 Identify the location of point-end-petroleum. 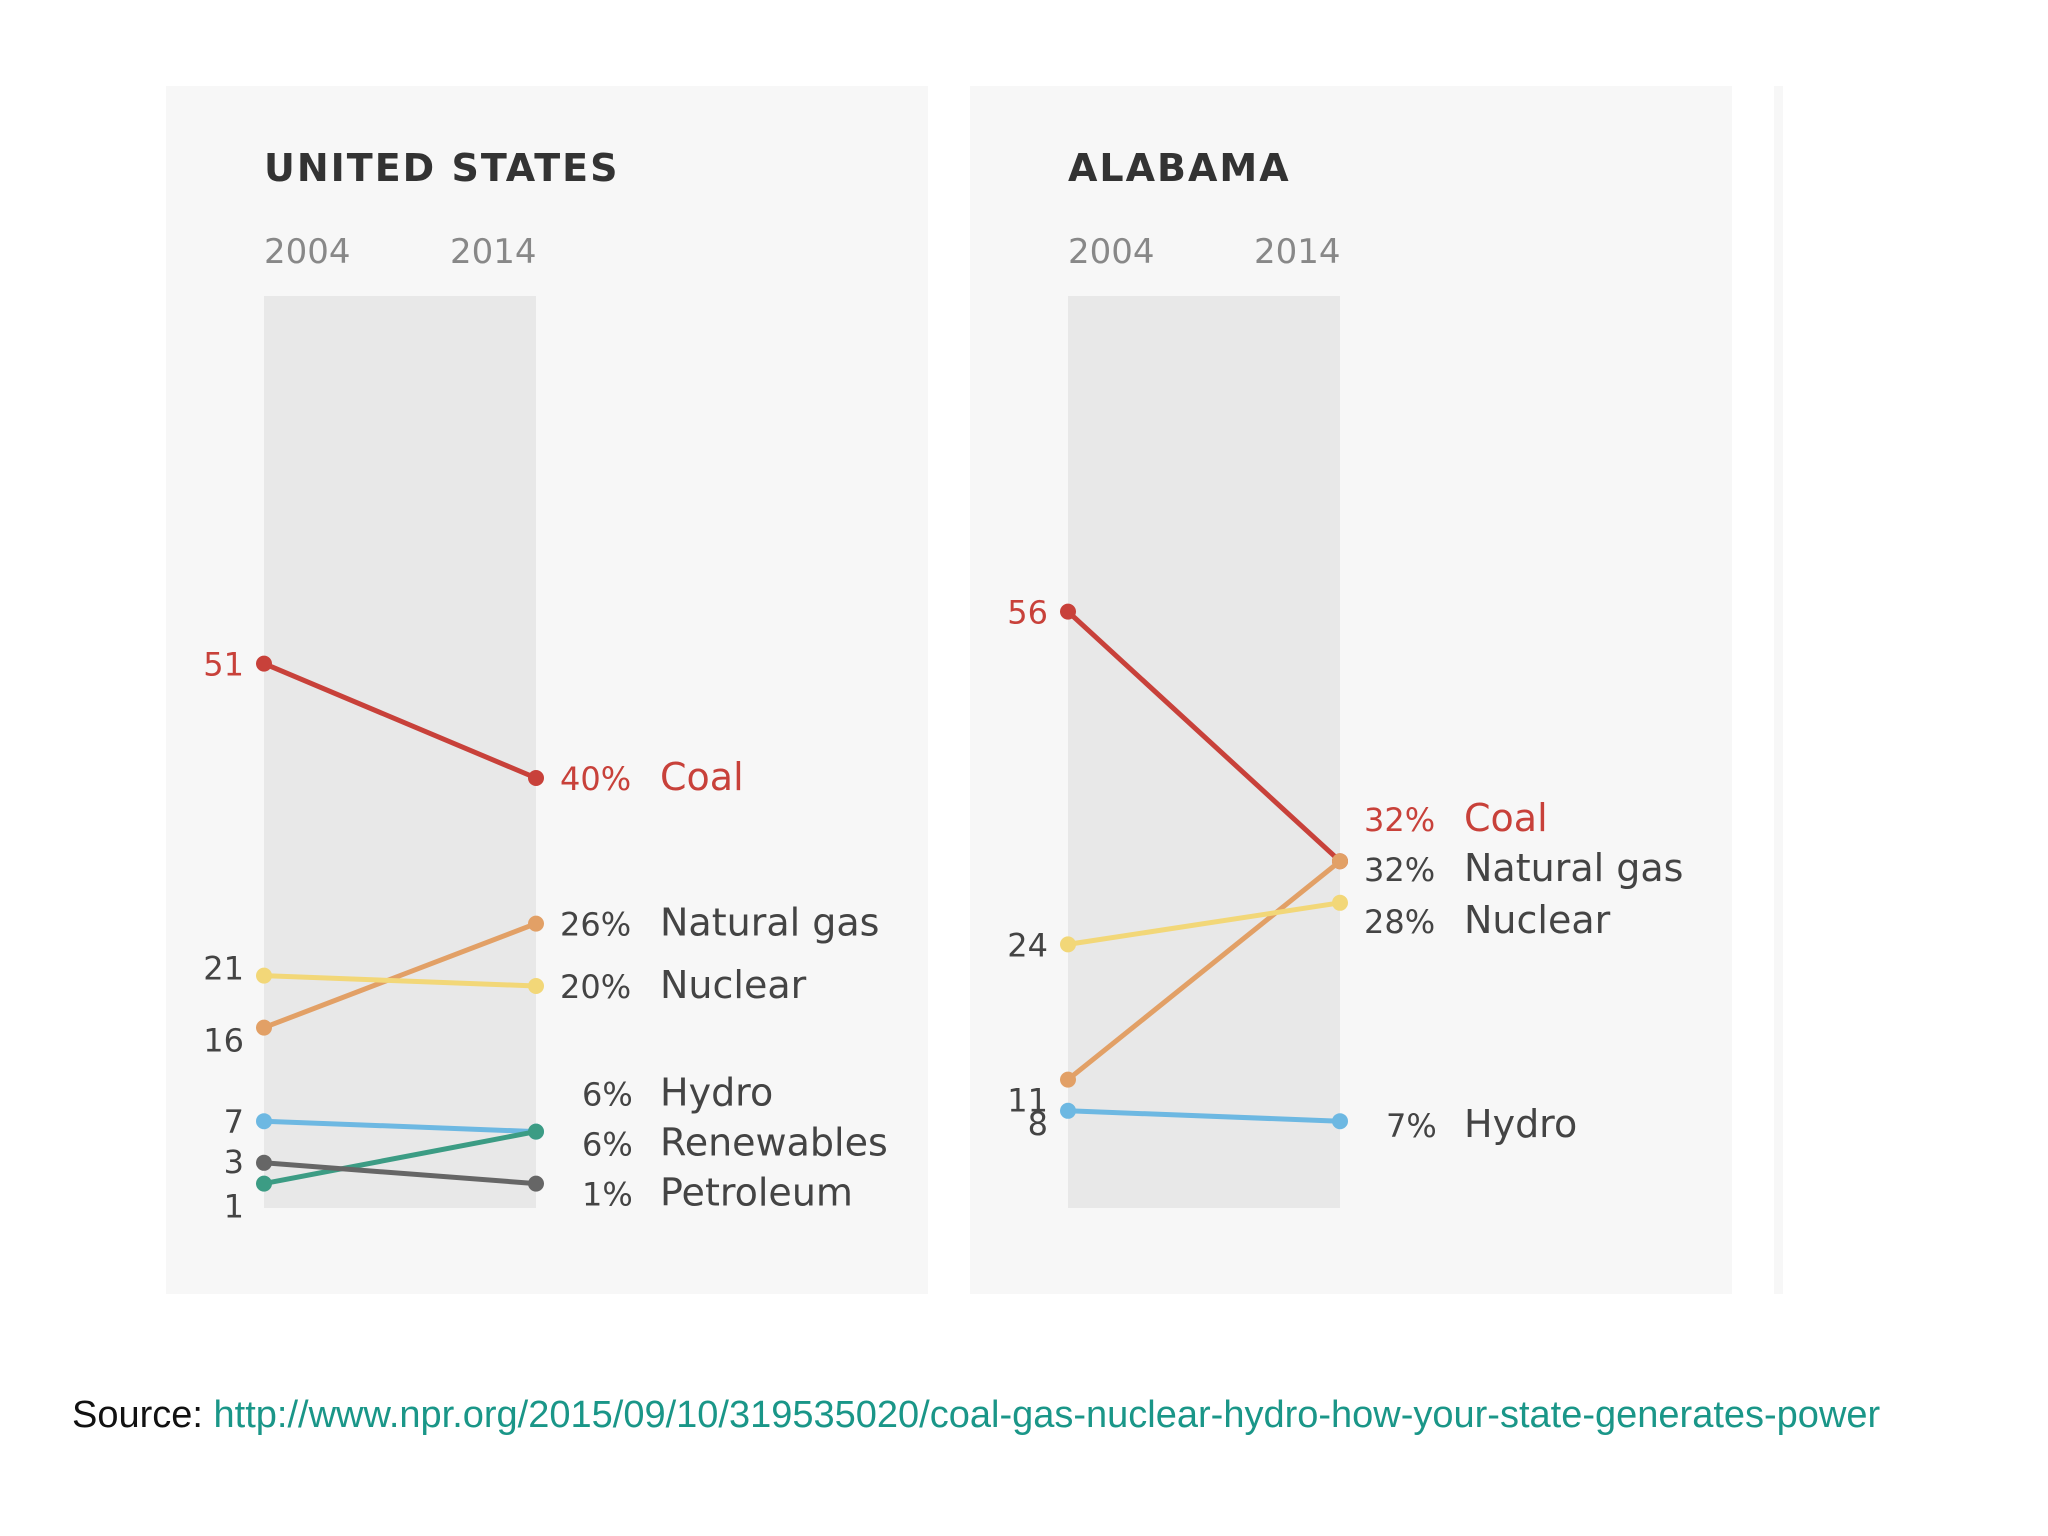
(536, 1184).